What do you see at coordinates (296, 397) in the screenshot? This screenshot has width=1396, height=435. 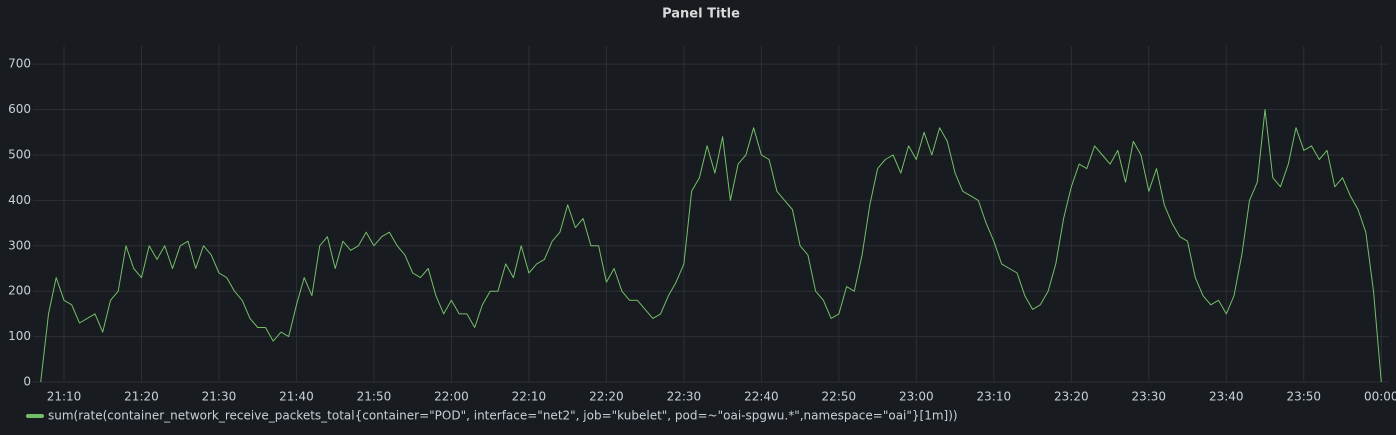 I see `x-tick-label: 21:40` at bounding box center [296, 397].